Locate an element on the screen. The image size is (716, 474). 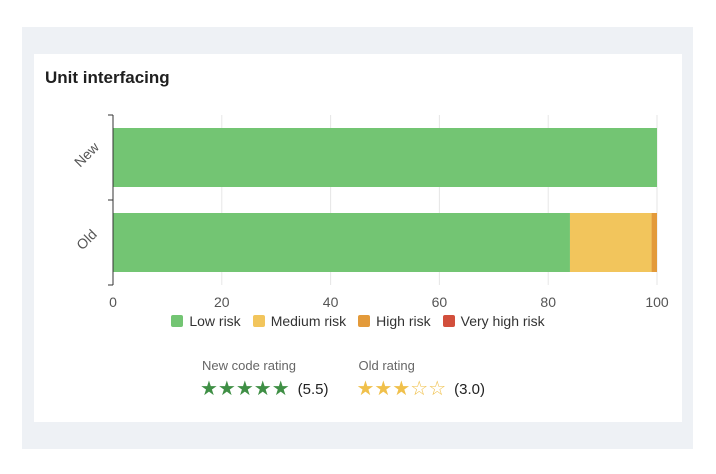
legend-item-low-risk: Low risk is located at coordinates (206, 321).